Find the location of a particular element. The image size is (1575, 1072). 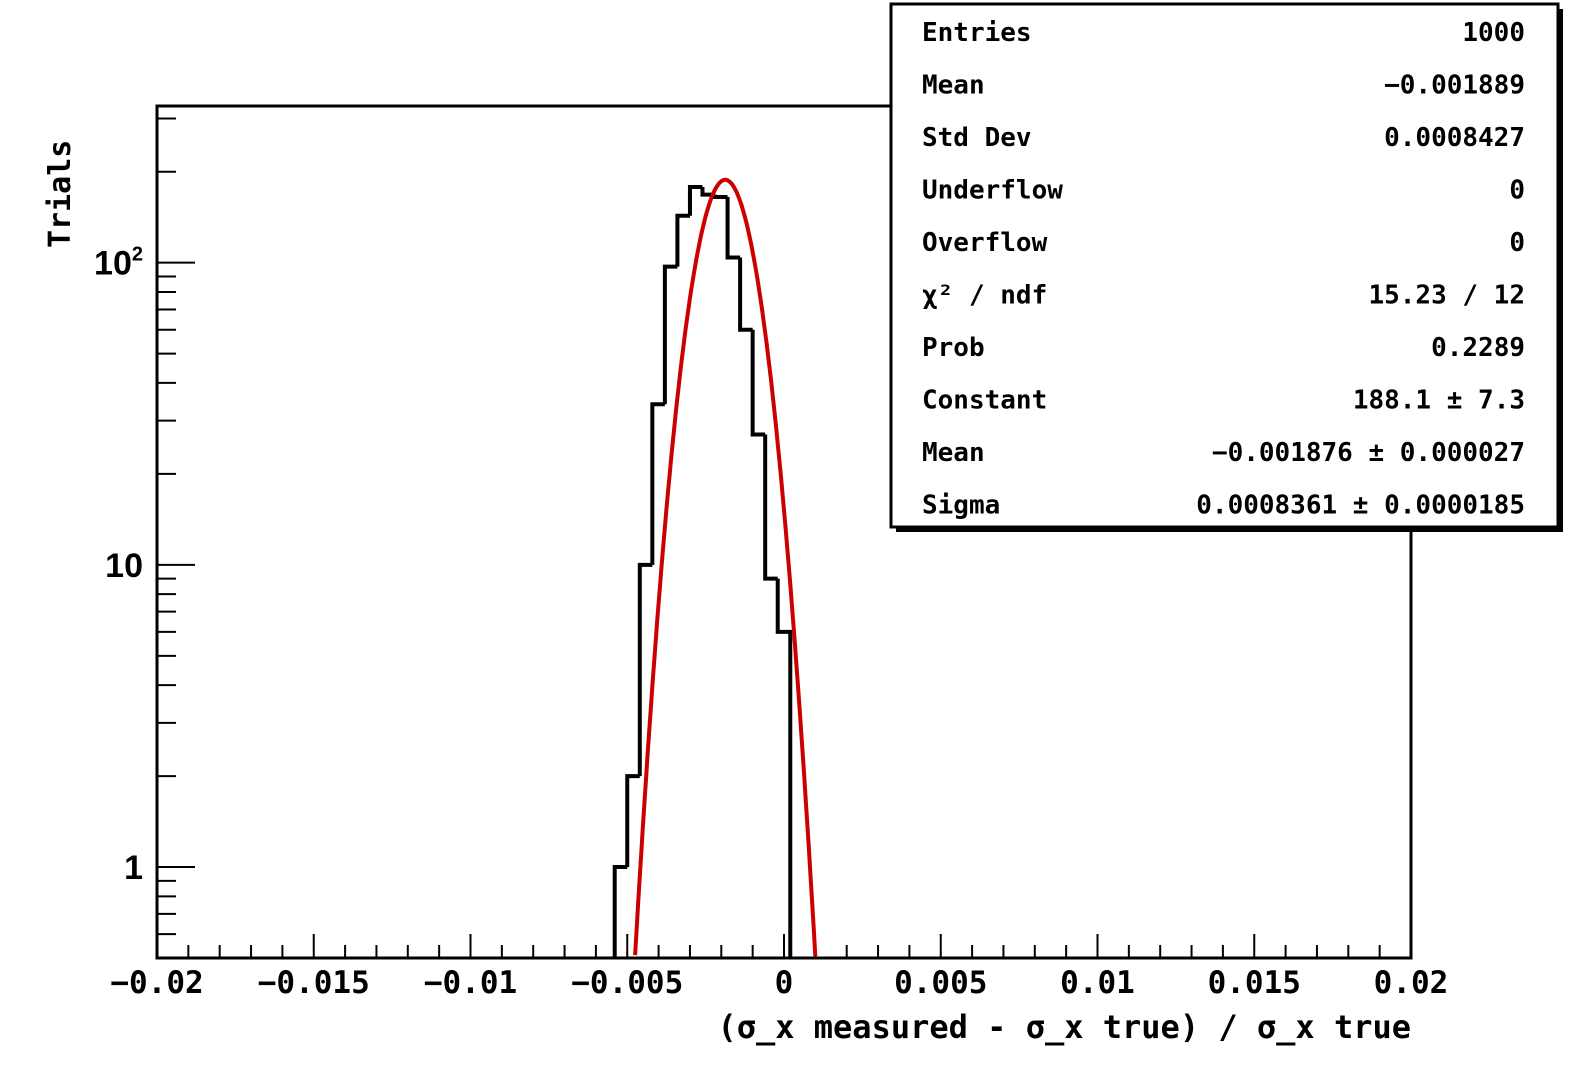

stats-row-label: Constant is located at coordinates (984, 401).